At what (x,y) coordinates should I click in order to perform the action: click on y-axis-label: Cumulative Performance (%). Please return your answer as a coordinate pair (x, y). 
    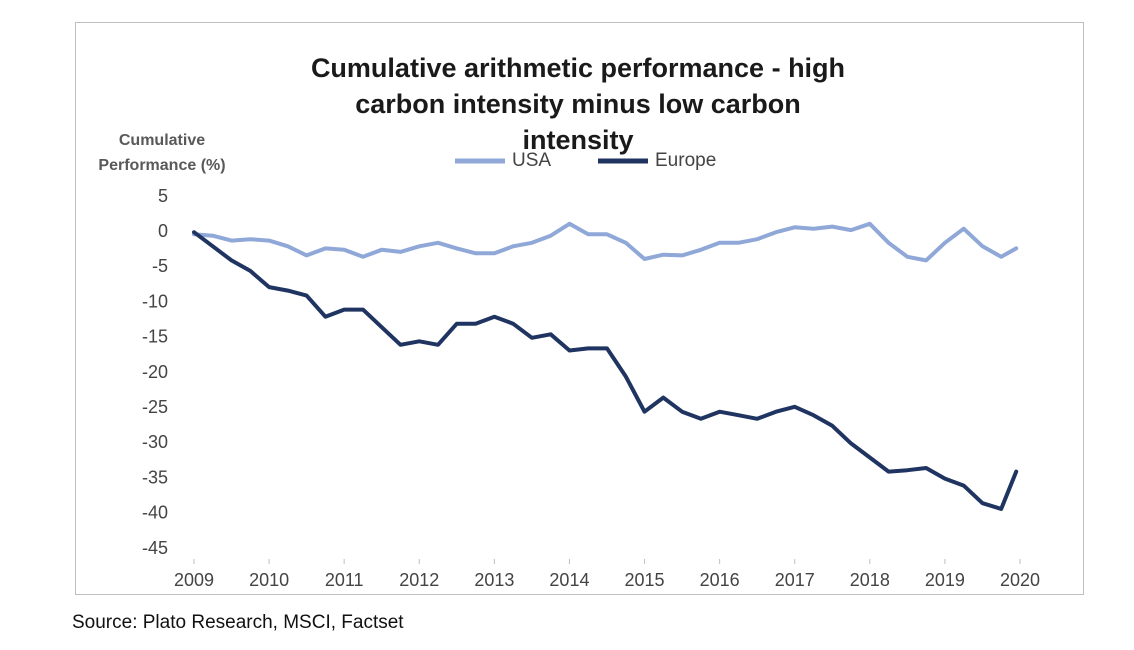
    Looking at the image, I should click on (162, 153).